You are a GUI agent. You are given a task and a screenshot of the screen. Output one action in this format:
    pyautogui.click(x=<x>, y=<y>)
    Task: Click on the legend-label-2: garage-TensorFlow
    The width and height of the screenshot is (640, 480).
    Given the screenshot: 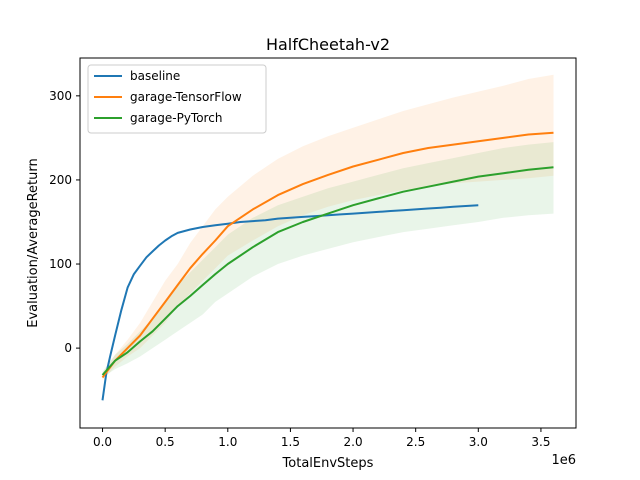 What is the action you would take?
    pyautogui.click(x=186, y=97)
    